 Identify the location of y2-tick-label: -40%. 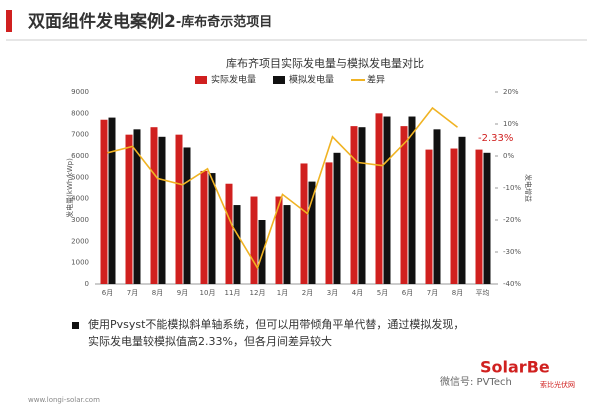
(512, 284).